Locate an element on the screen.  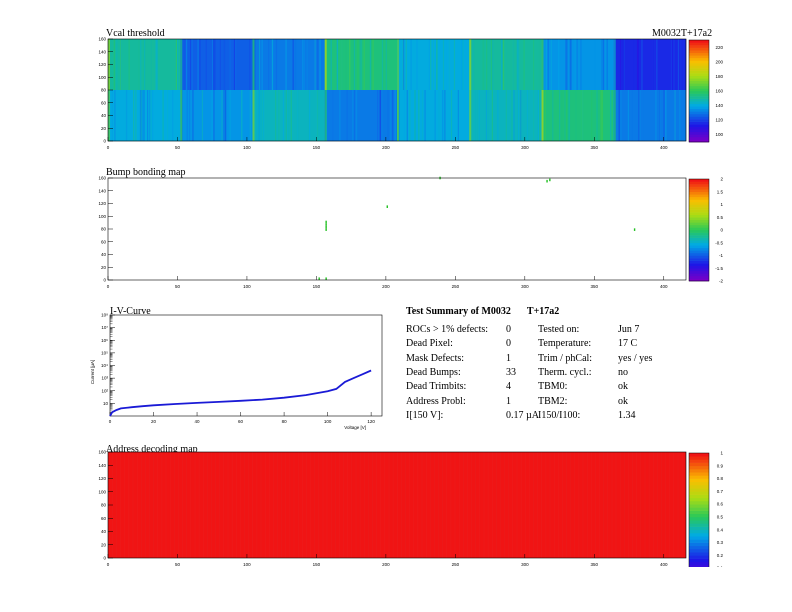
vcal-ytick-label: 100 is located at coordinates (102, 77).